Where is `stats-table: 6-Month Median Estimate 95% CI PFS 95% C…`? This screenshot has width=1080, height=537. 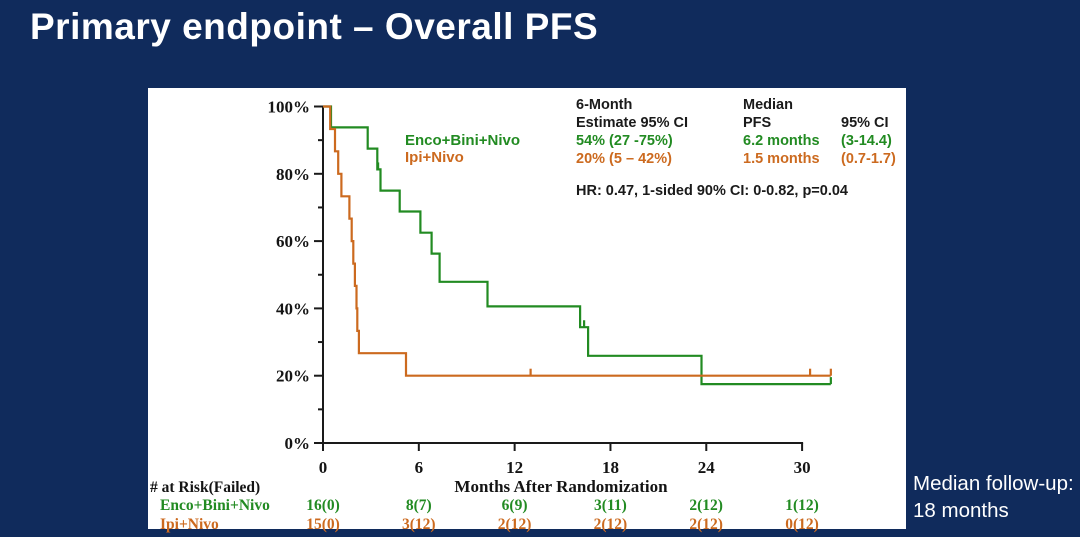 stats-table: 6-Month Median Estimate 95% CI PFS 95% C… is located at coordinates (736, 147).